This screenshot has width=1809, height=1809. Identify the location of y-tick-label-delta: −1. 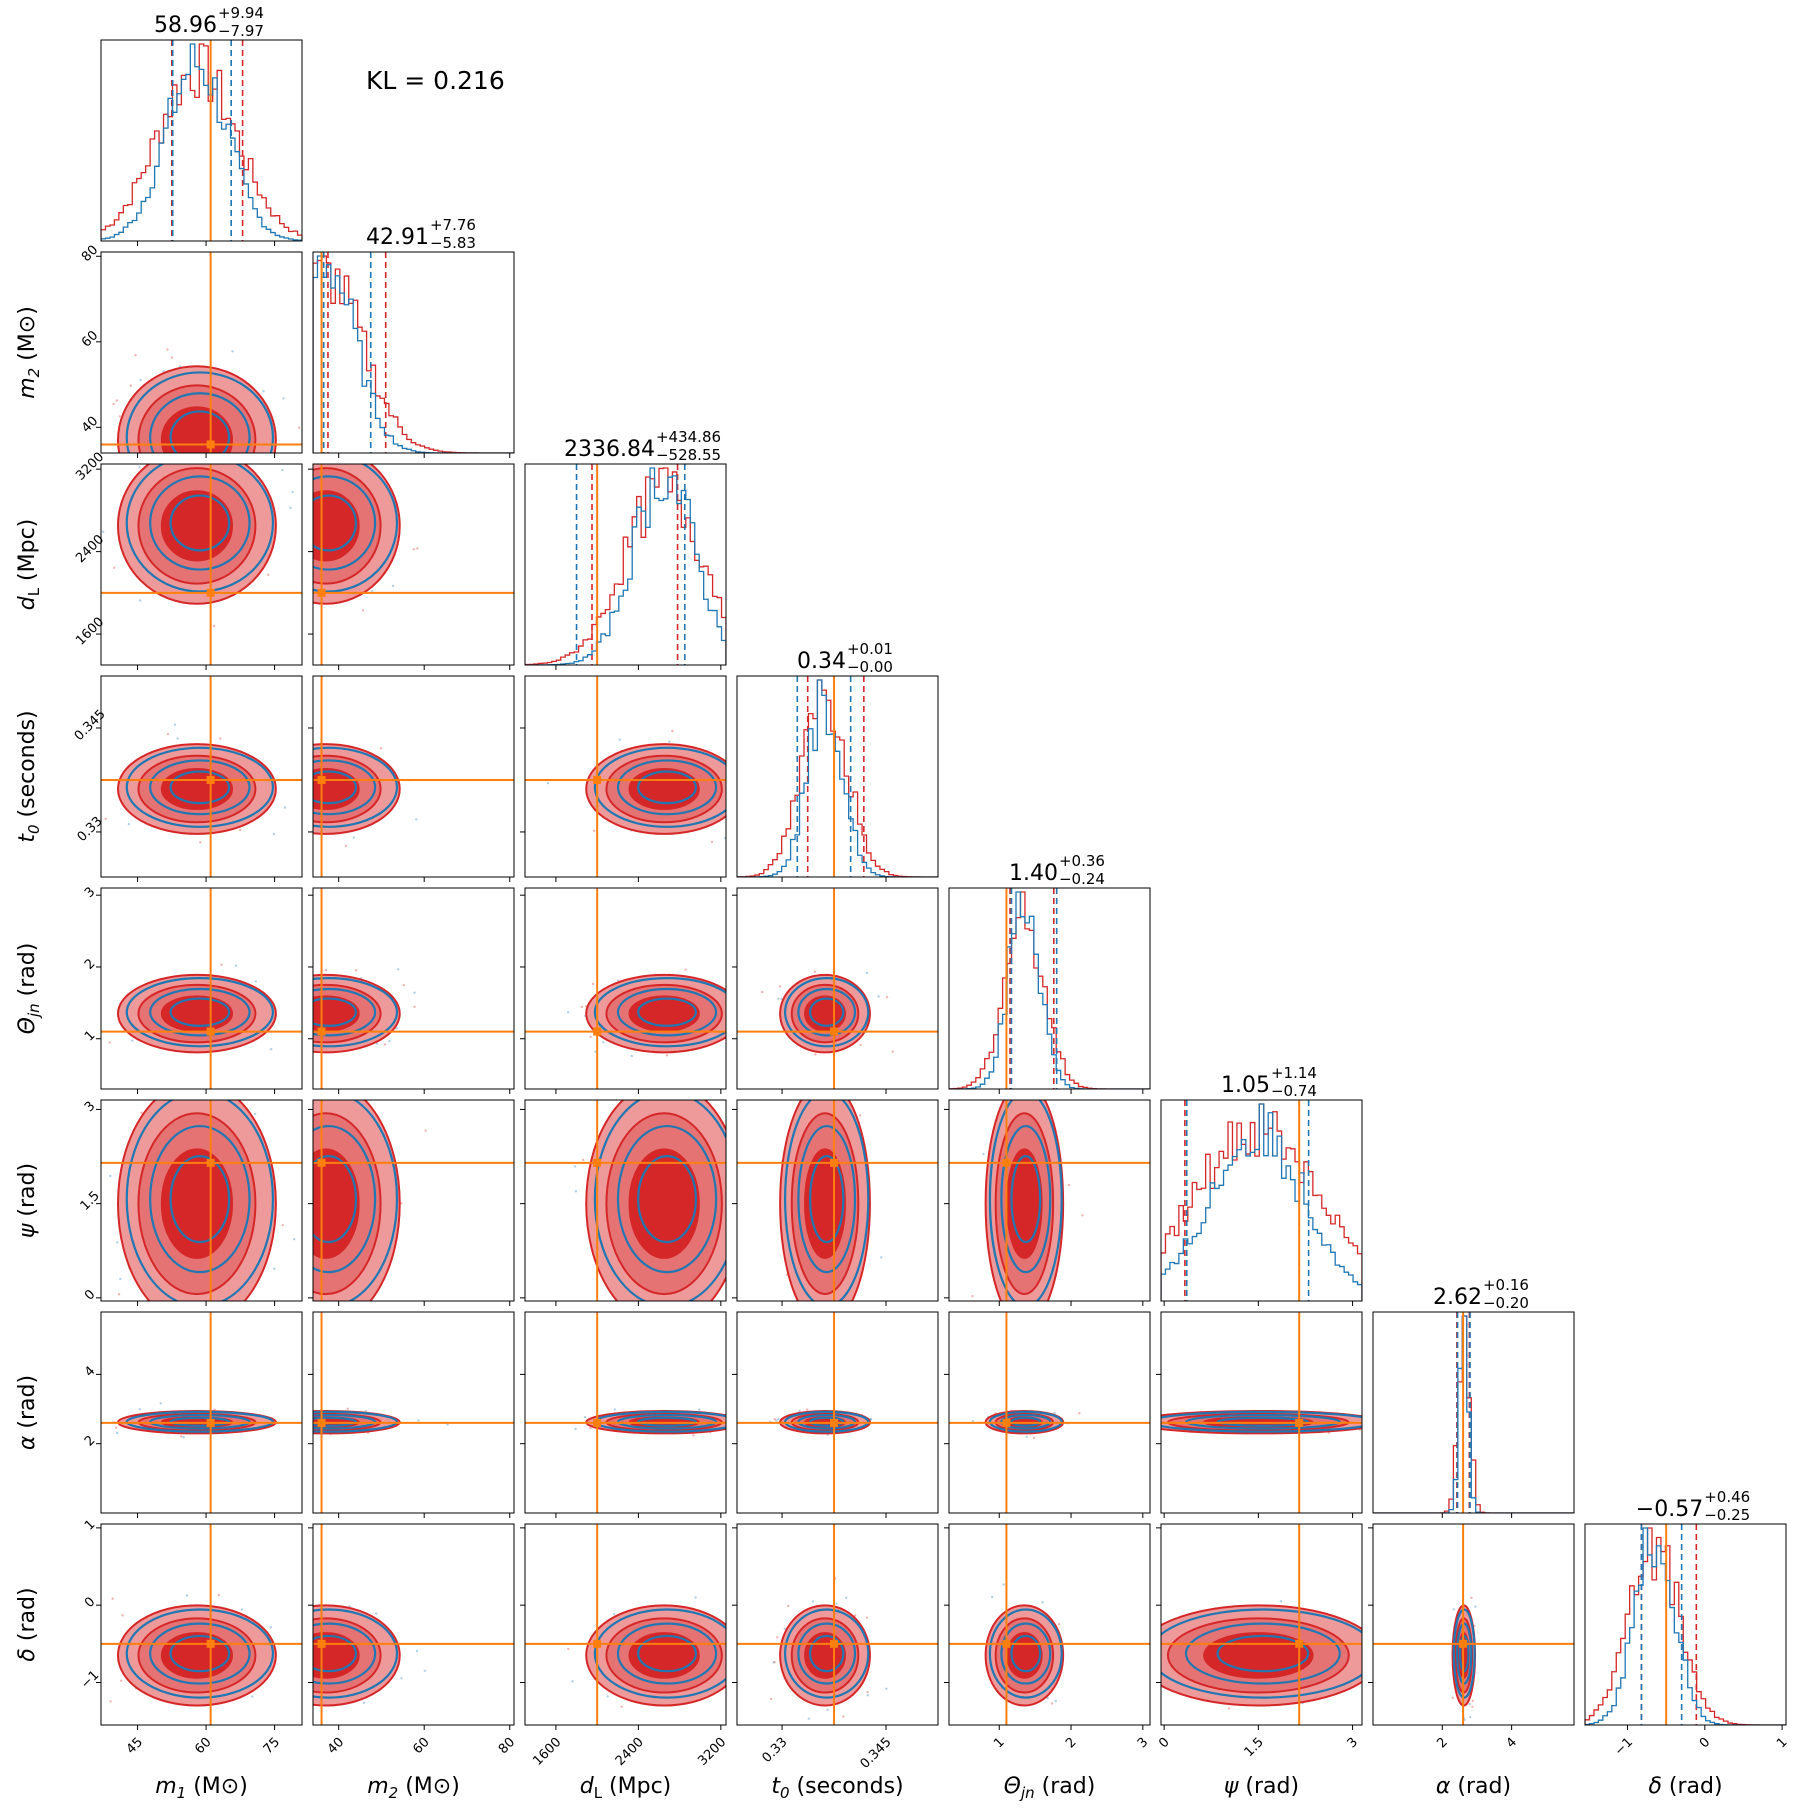
(90, 1680).